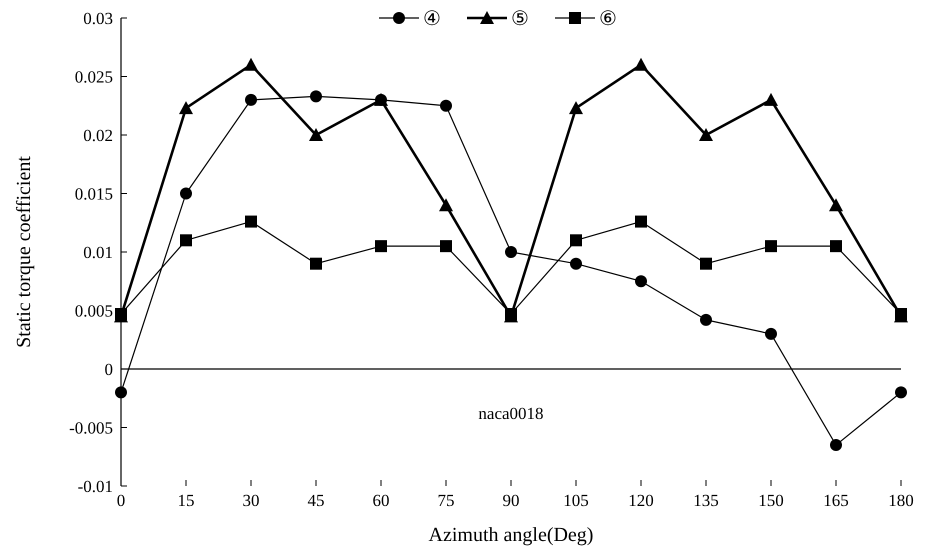 Image resolution: width=929 pixels, height=549 pixels. I want to click on y-axis-title: Static torque coefficient, so click(24, 252).